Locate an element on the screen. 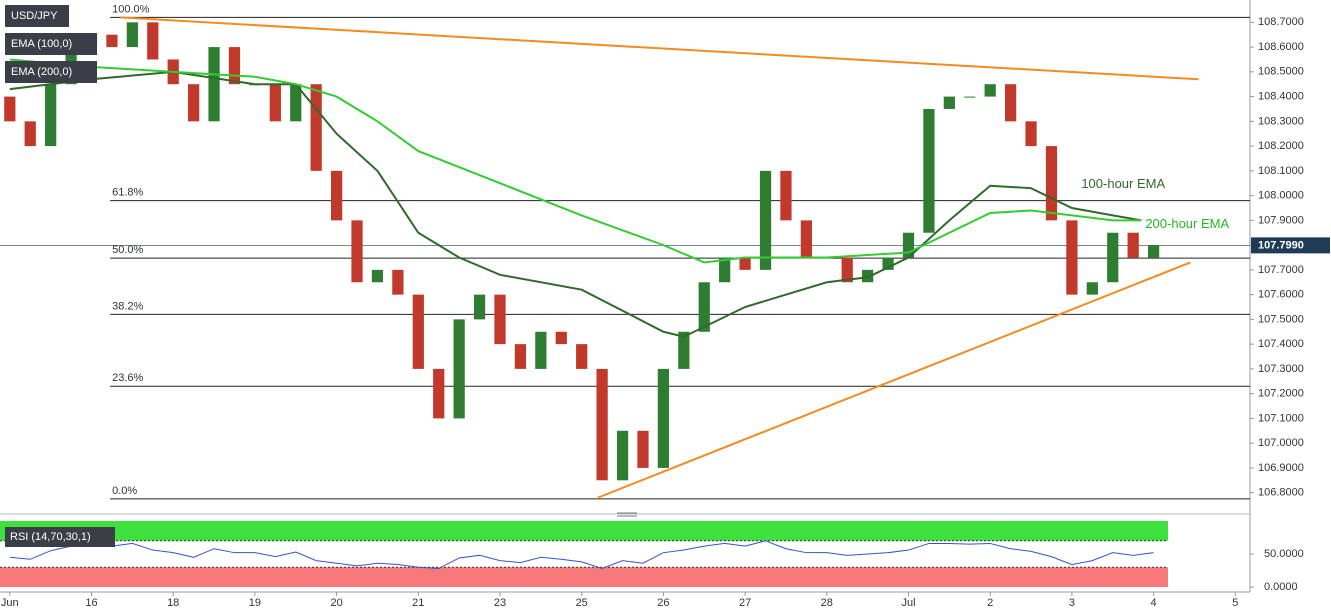 This screenshot has height=615, width=1331. y-tick-label: 108.6000 is located at coordinates (1281, 47).